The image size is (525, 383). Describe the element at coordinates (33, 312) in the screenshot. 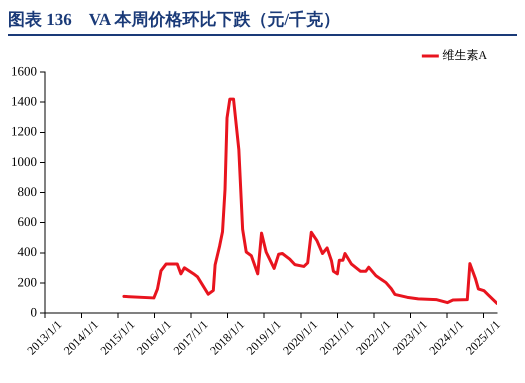

I see `y-tick-label: 0` at that location.